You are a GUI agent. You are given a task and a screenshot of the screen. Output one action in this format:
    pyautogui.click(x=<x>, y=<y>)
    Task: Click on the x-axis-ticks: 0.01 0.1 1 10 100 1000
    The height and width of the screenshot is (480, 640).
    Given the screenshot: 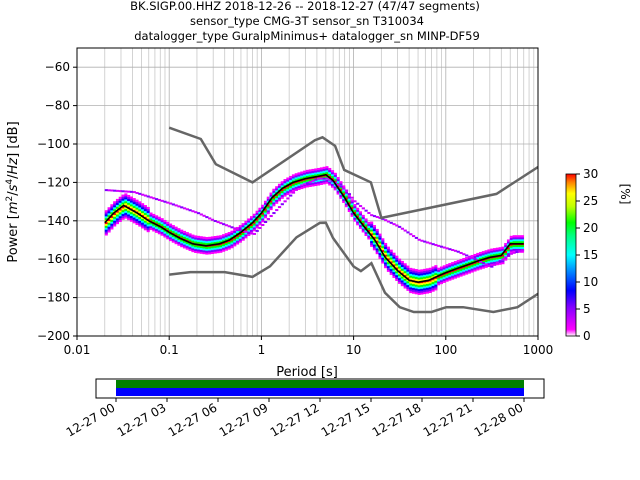 What is the action you would take?
    pyautogui.click(x=308, y=346)
    